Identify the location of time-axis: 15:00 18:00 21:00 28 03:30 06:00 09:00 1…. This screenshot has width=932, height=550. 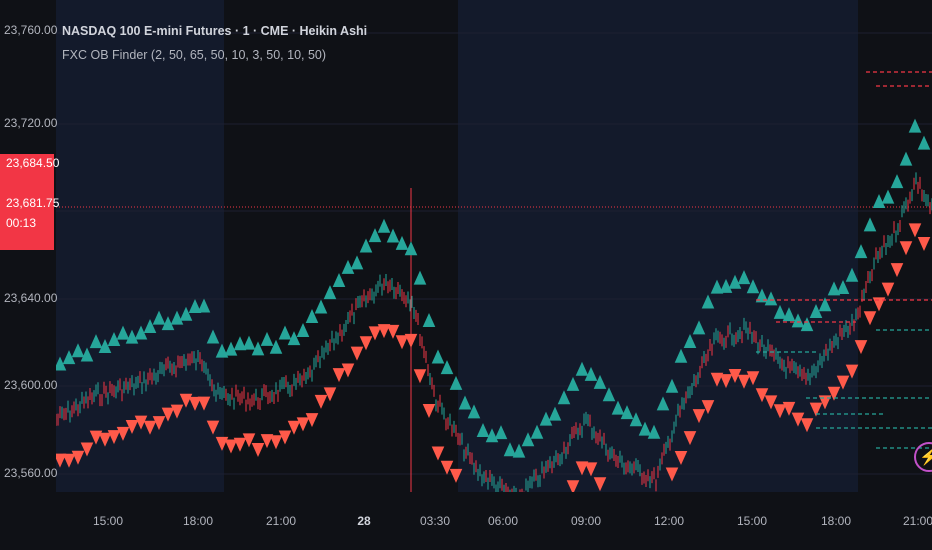
(494, 521).